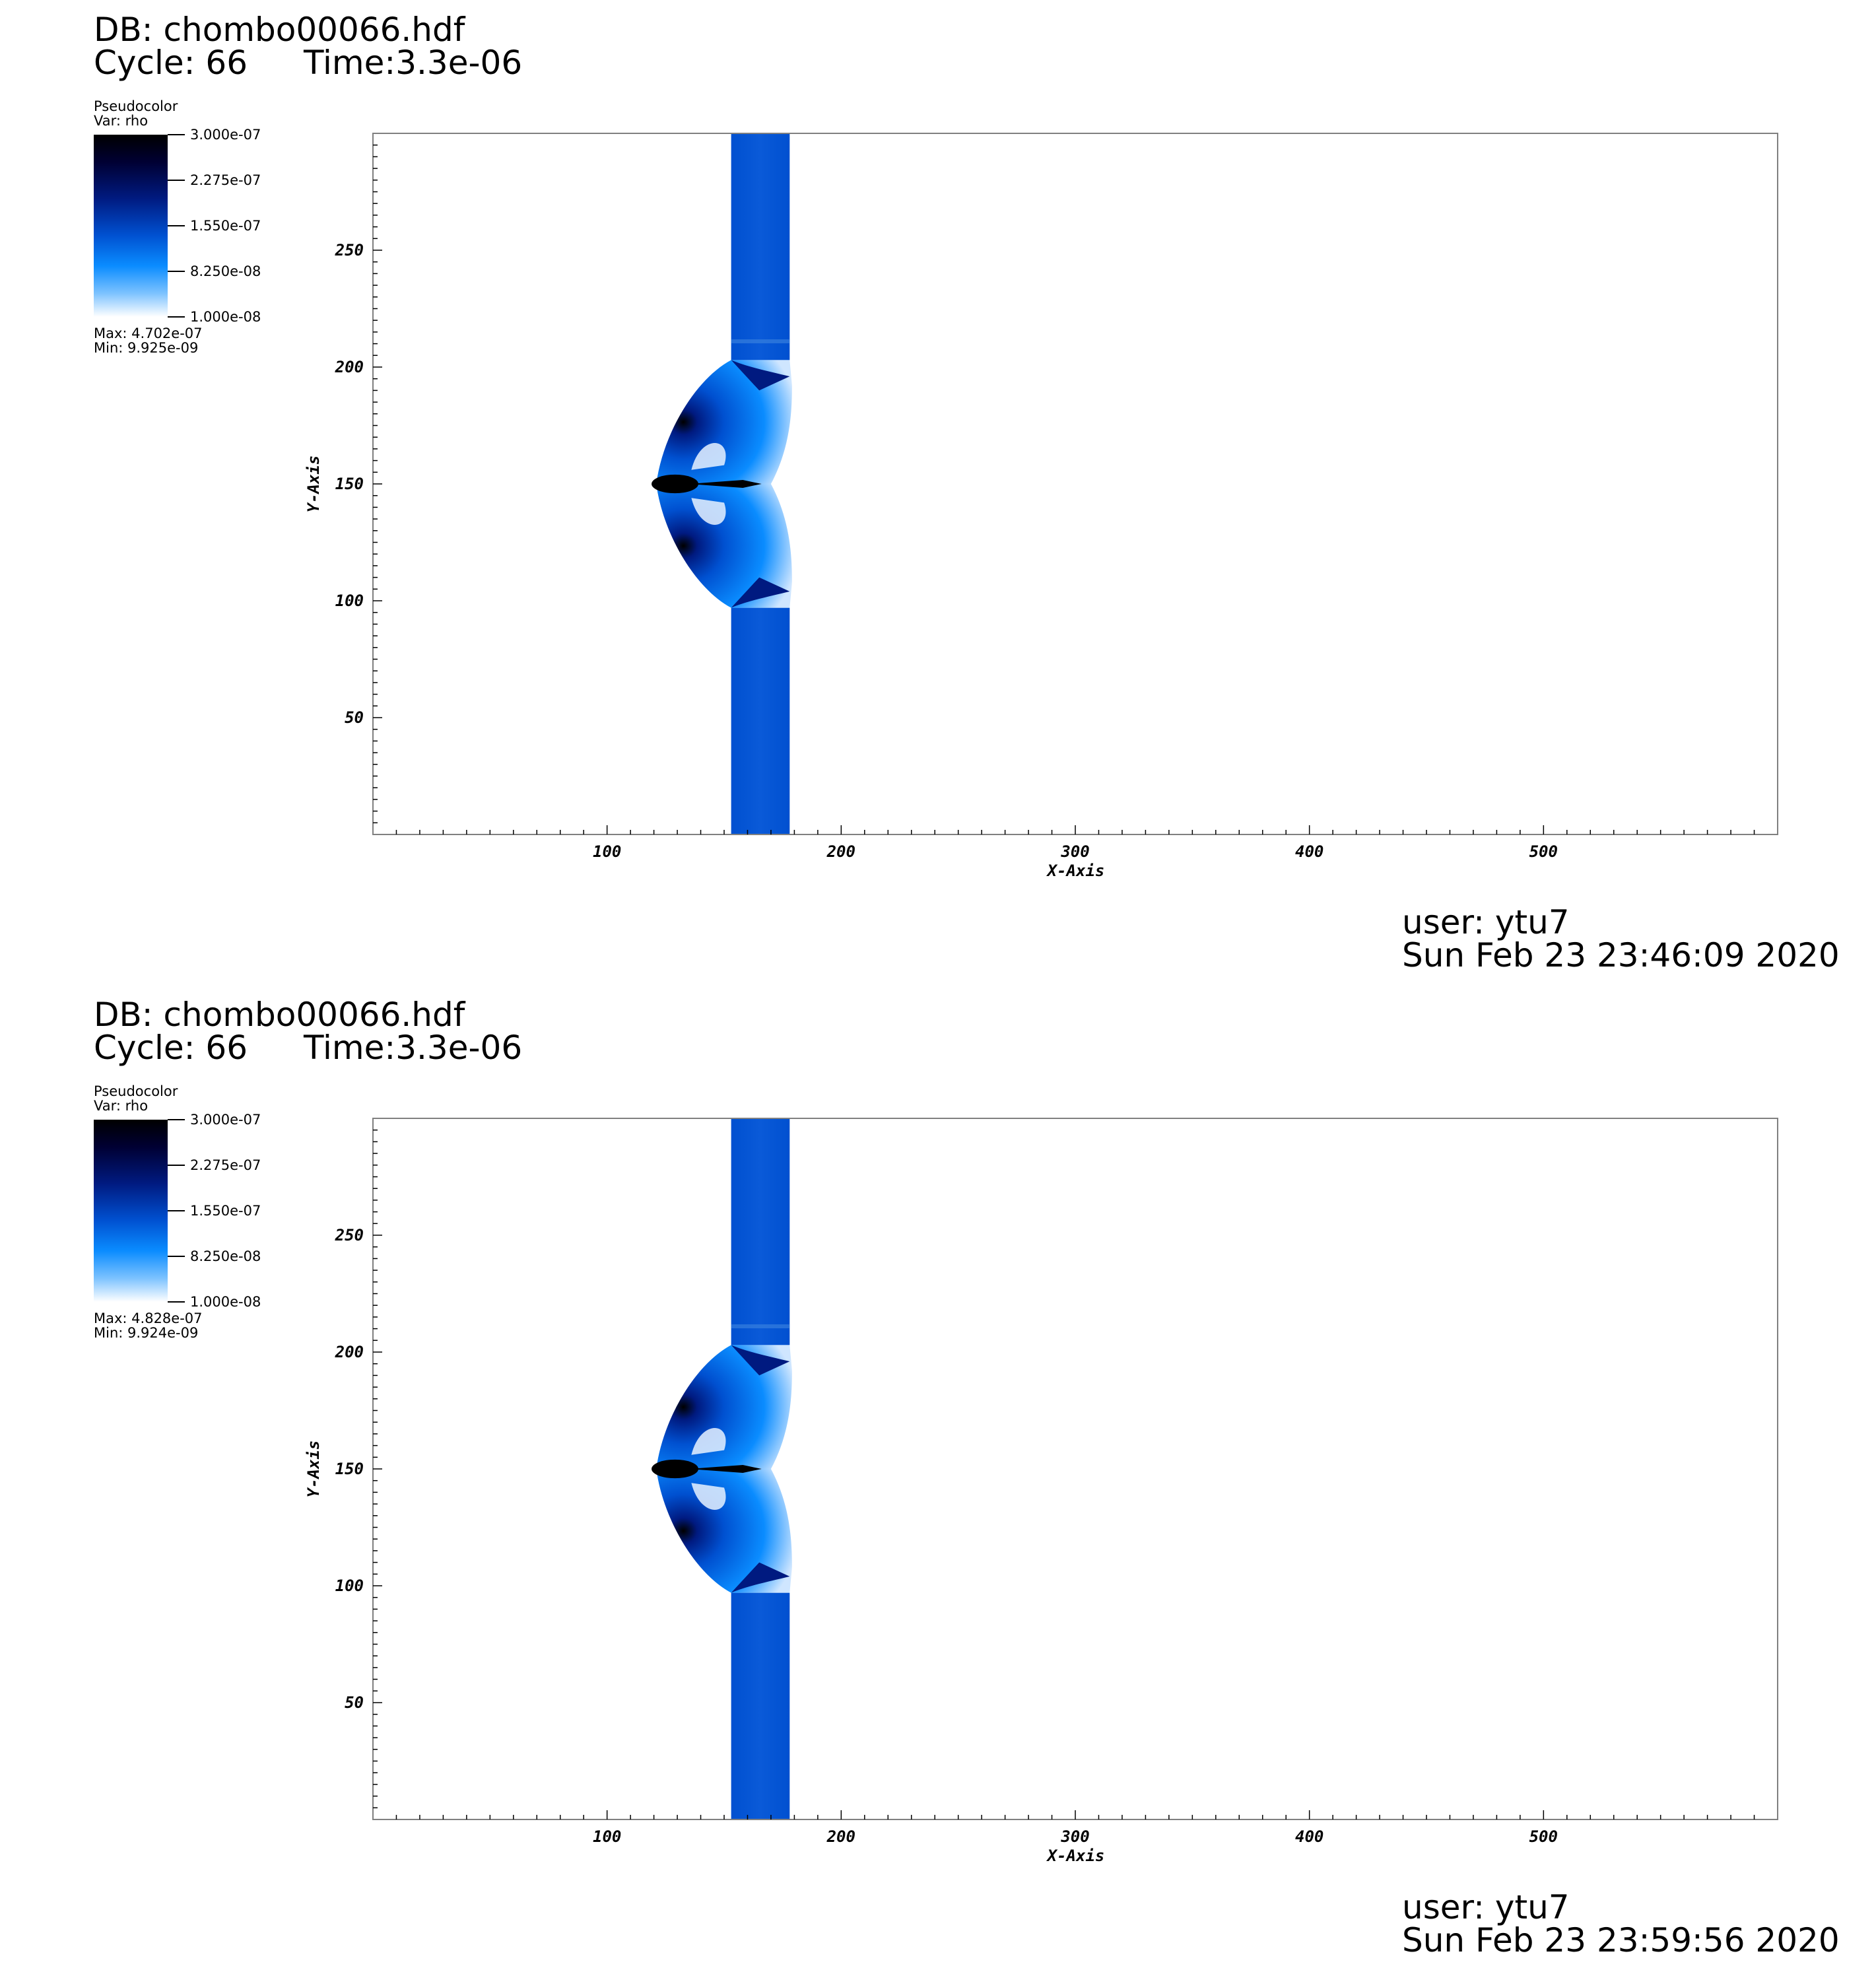  I want to click on legend-max: Max: 4.828e-07, so click(148, 1318).